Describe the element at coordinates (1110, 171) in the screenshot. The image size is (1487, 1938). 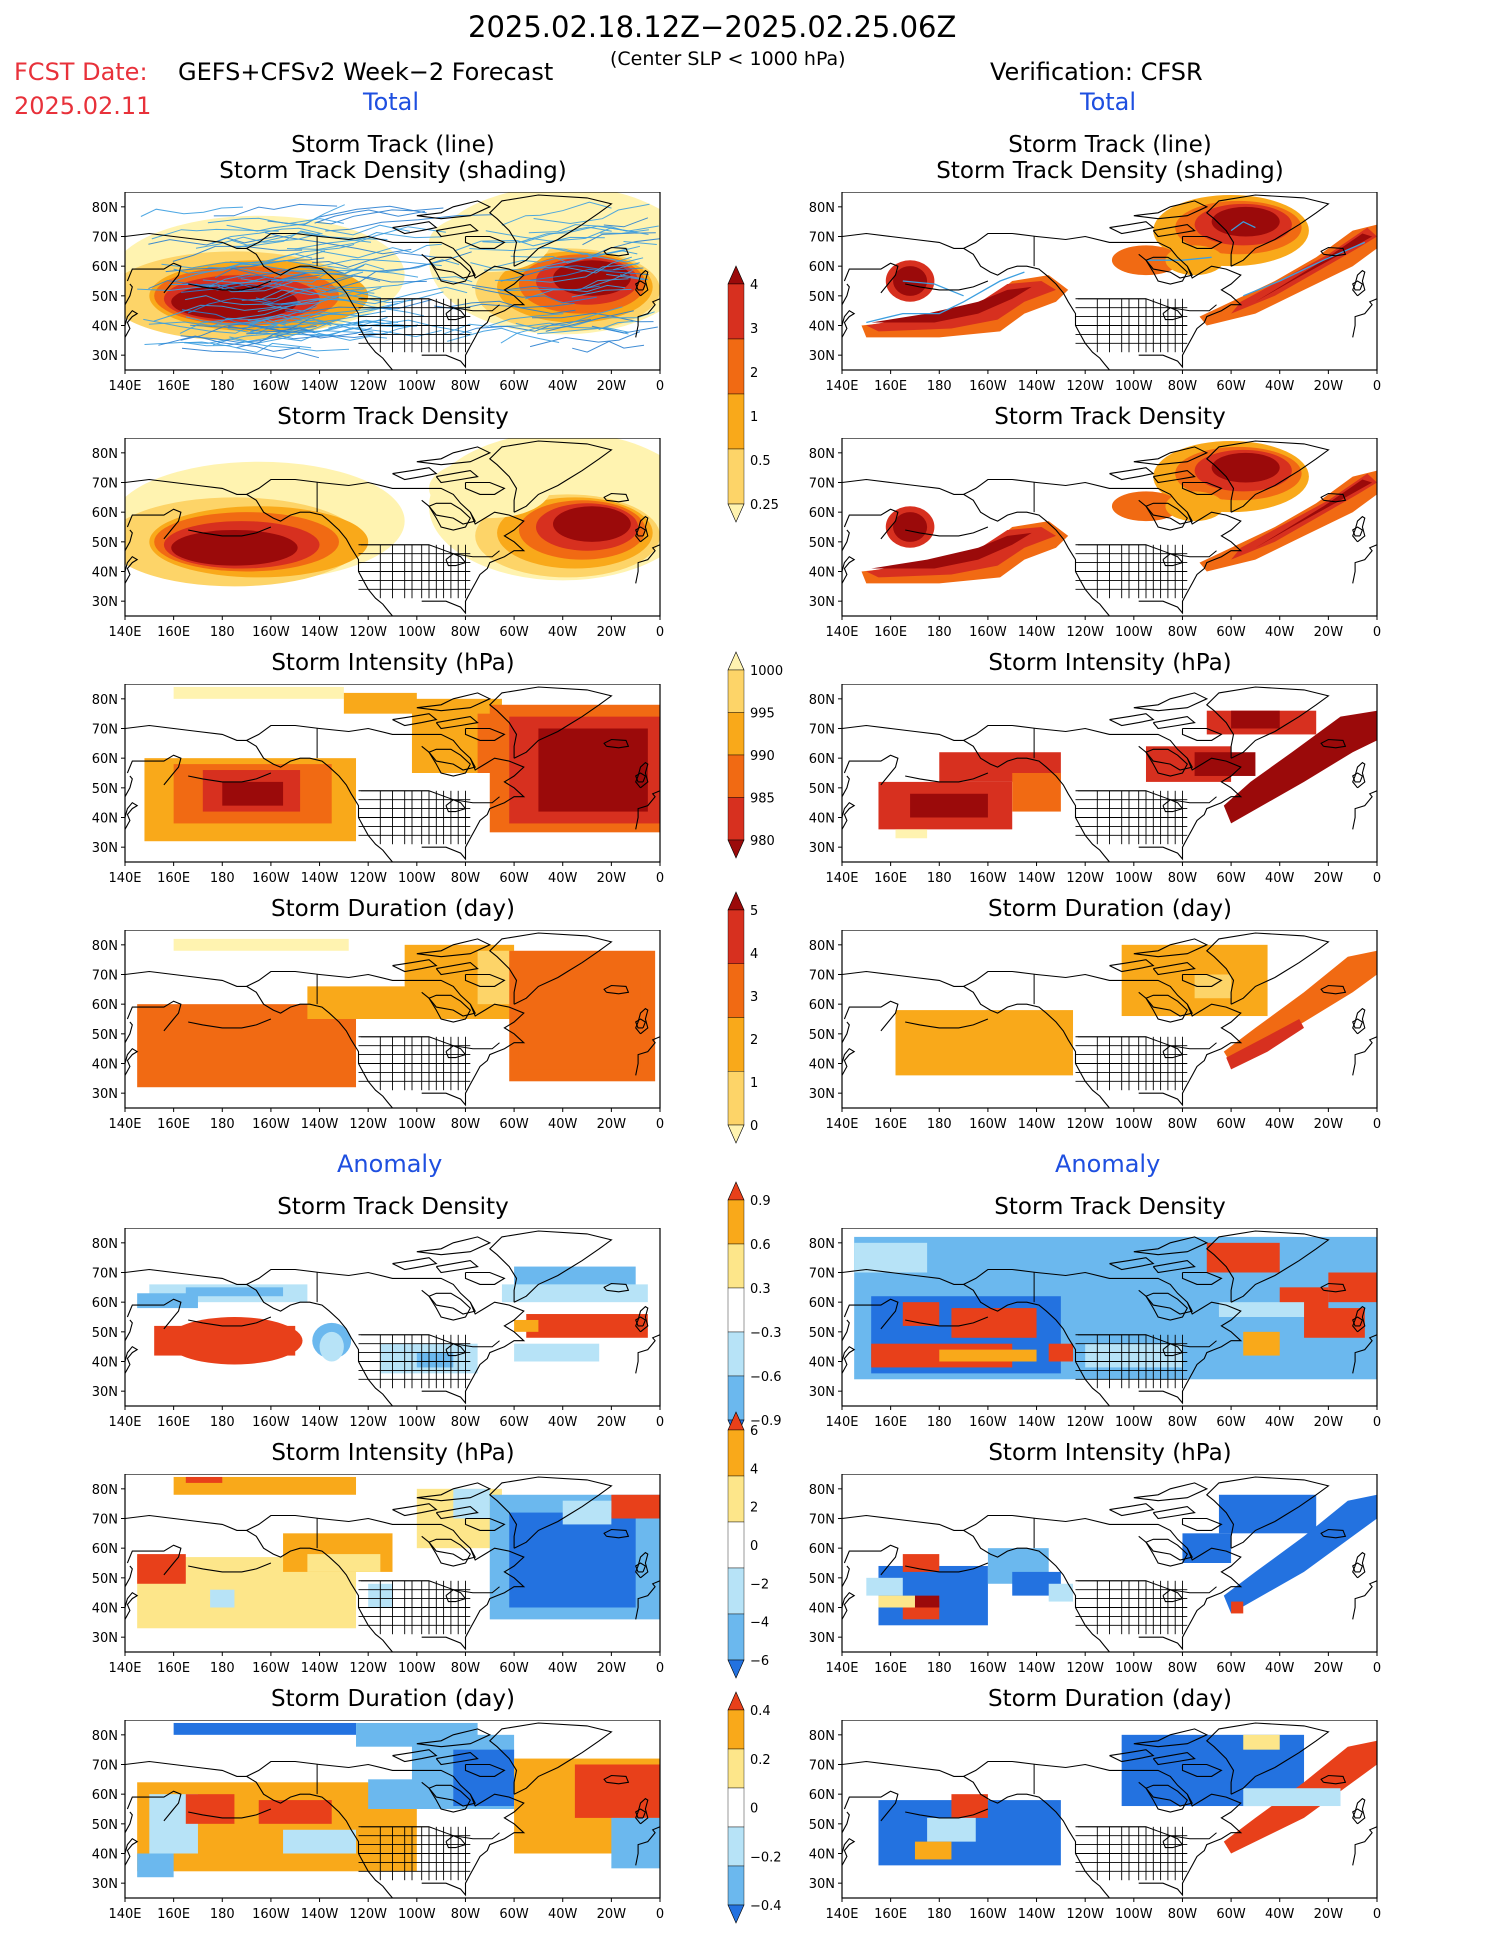
I see `title-right-track-shading: Storm Track Density (shading)` at that location.